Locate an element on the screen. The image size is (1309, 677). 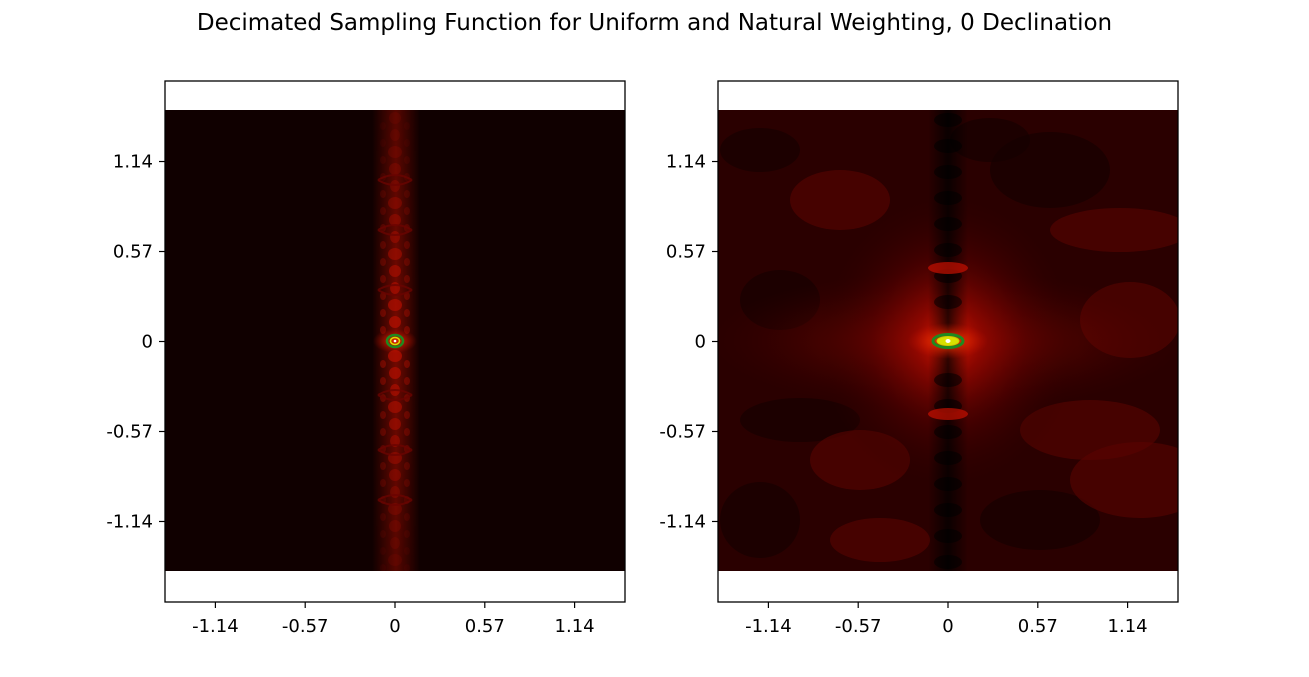
contour-inner is located at coordinates (395, 341).